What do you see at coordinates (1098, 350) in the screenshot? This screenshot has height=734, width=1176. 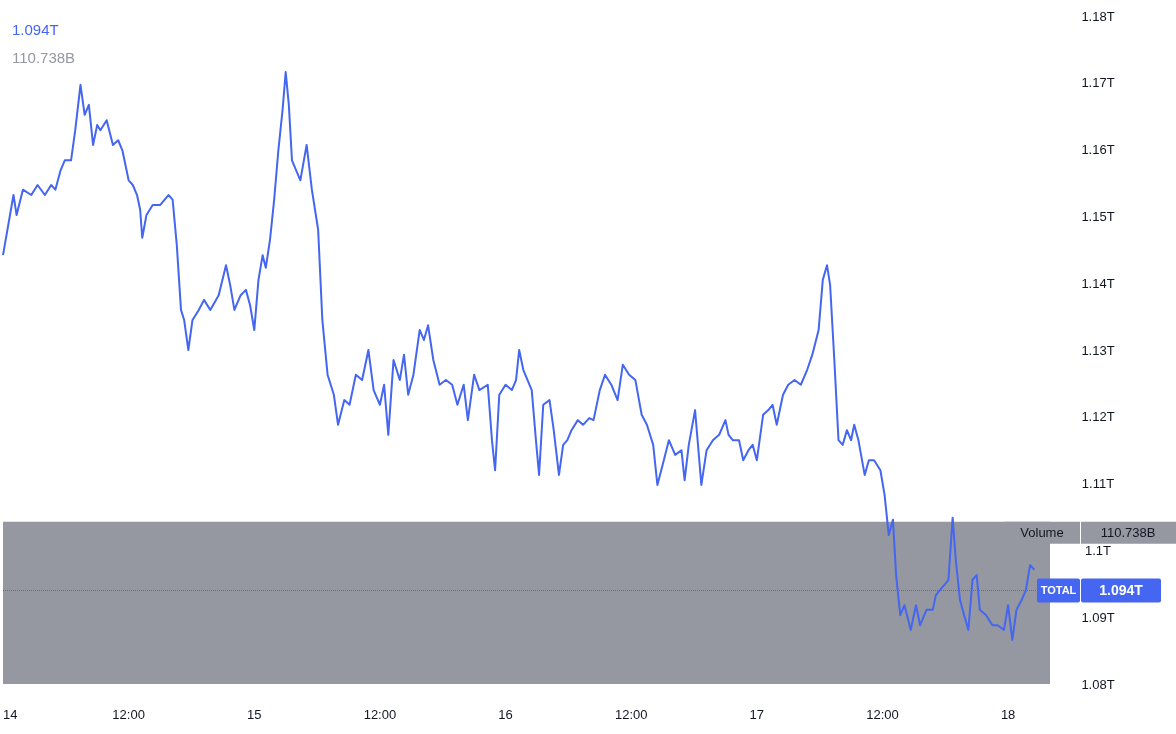 I see `y-tick-label: 1.13T` at bounding box center [1098, 350].